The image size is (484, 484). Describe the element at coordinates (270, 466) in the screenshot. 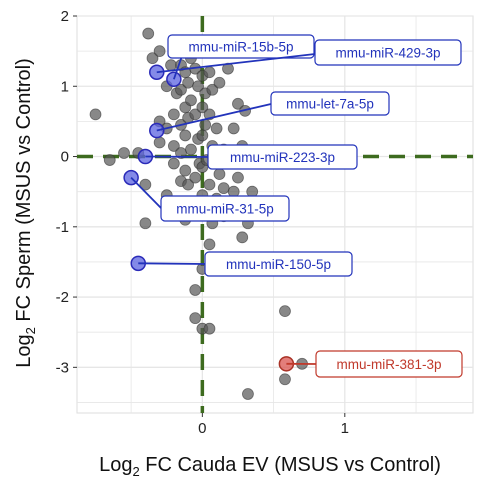

I see `x-axis-title: Log2 FC Cauda EV (MSUS vs Control)` at that location.